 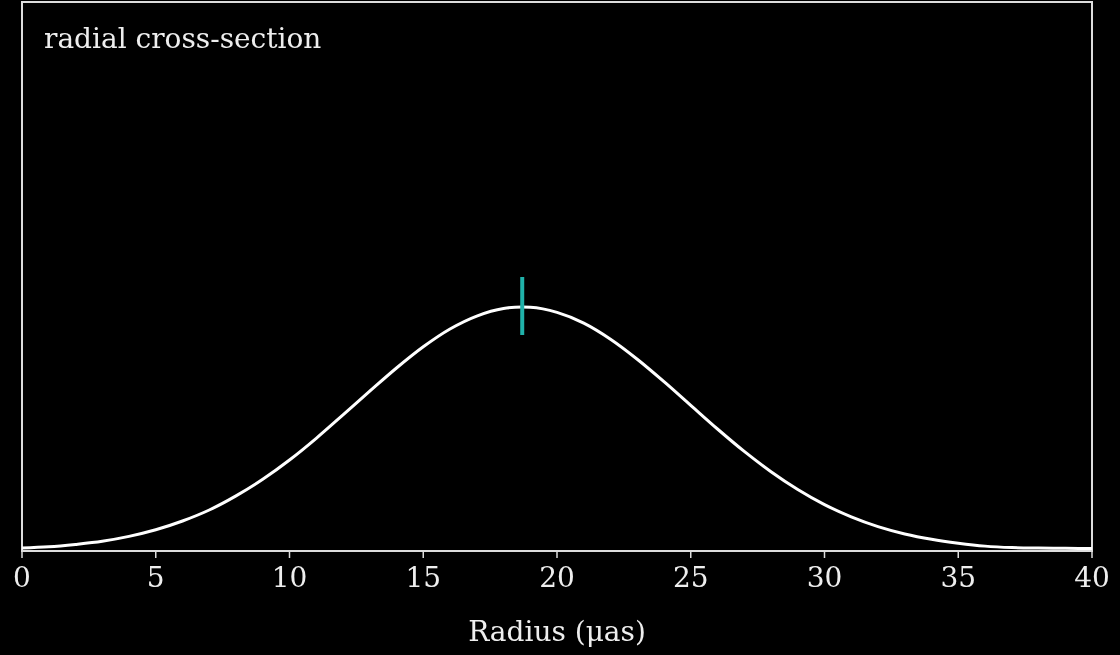 What do you see at coordinates (183, 38) in the screenshot?
I see `chart-title: radial cross-section` at bounding box center [183, 38].